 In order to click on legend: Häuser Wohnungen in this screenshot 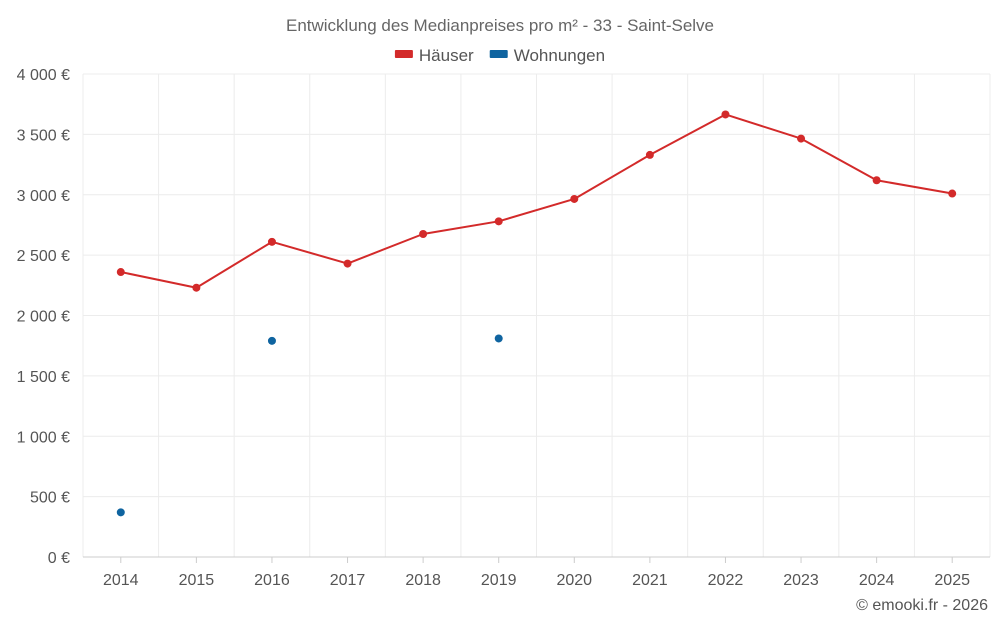, I will do `click(499, 55)`.